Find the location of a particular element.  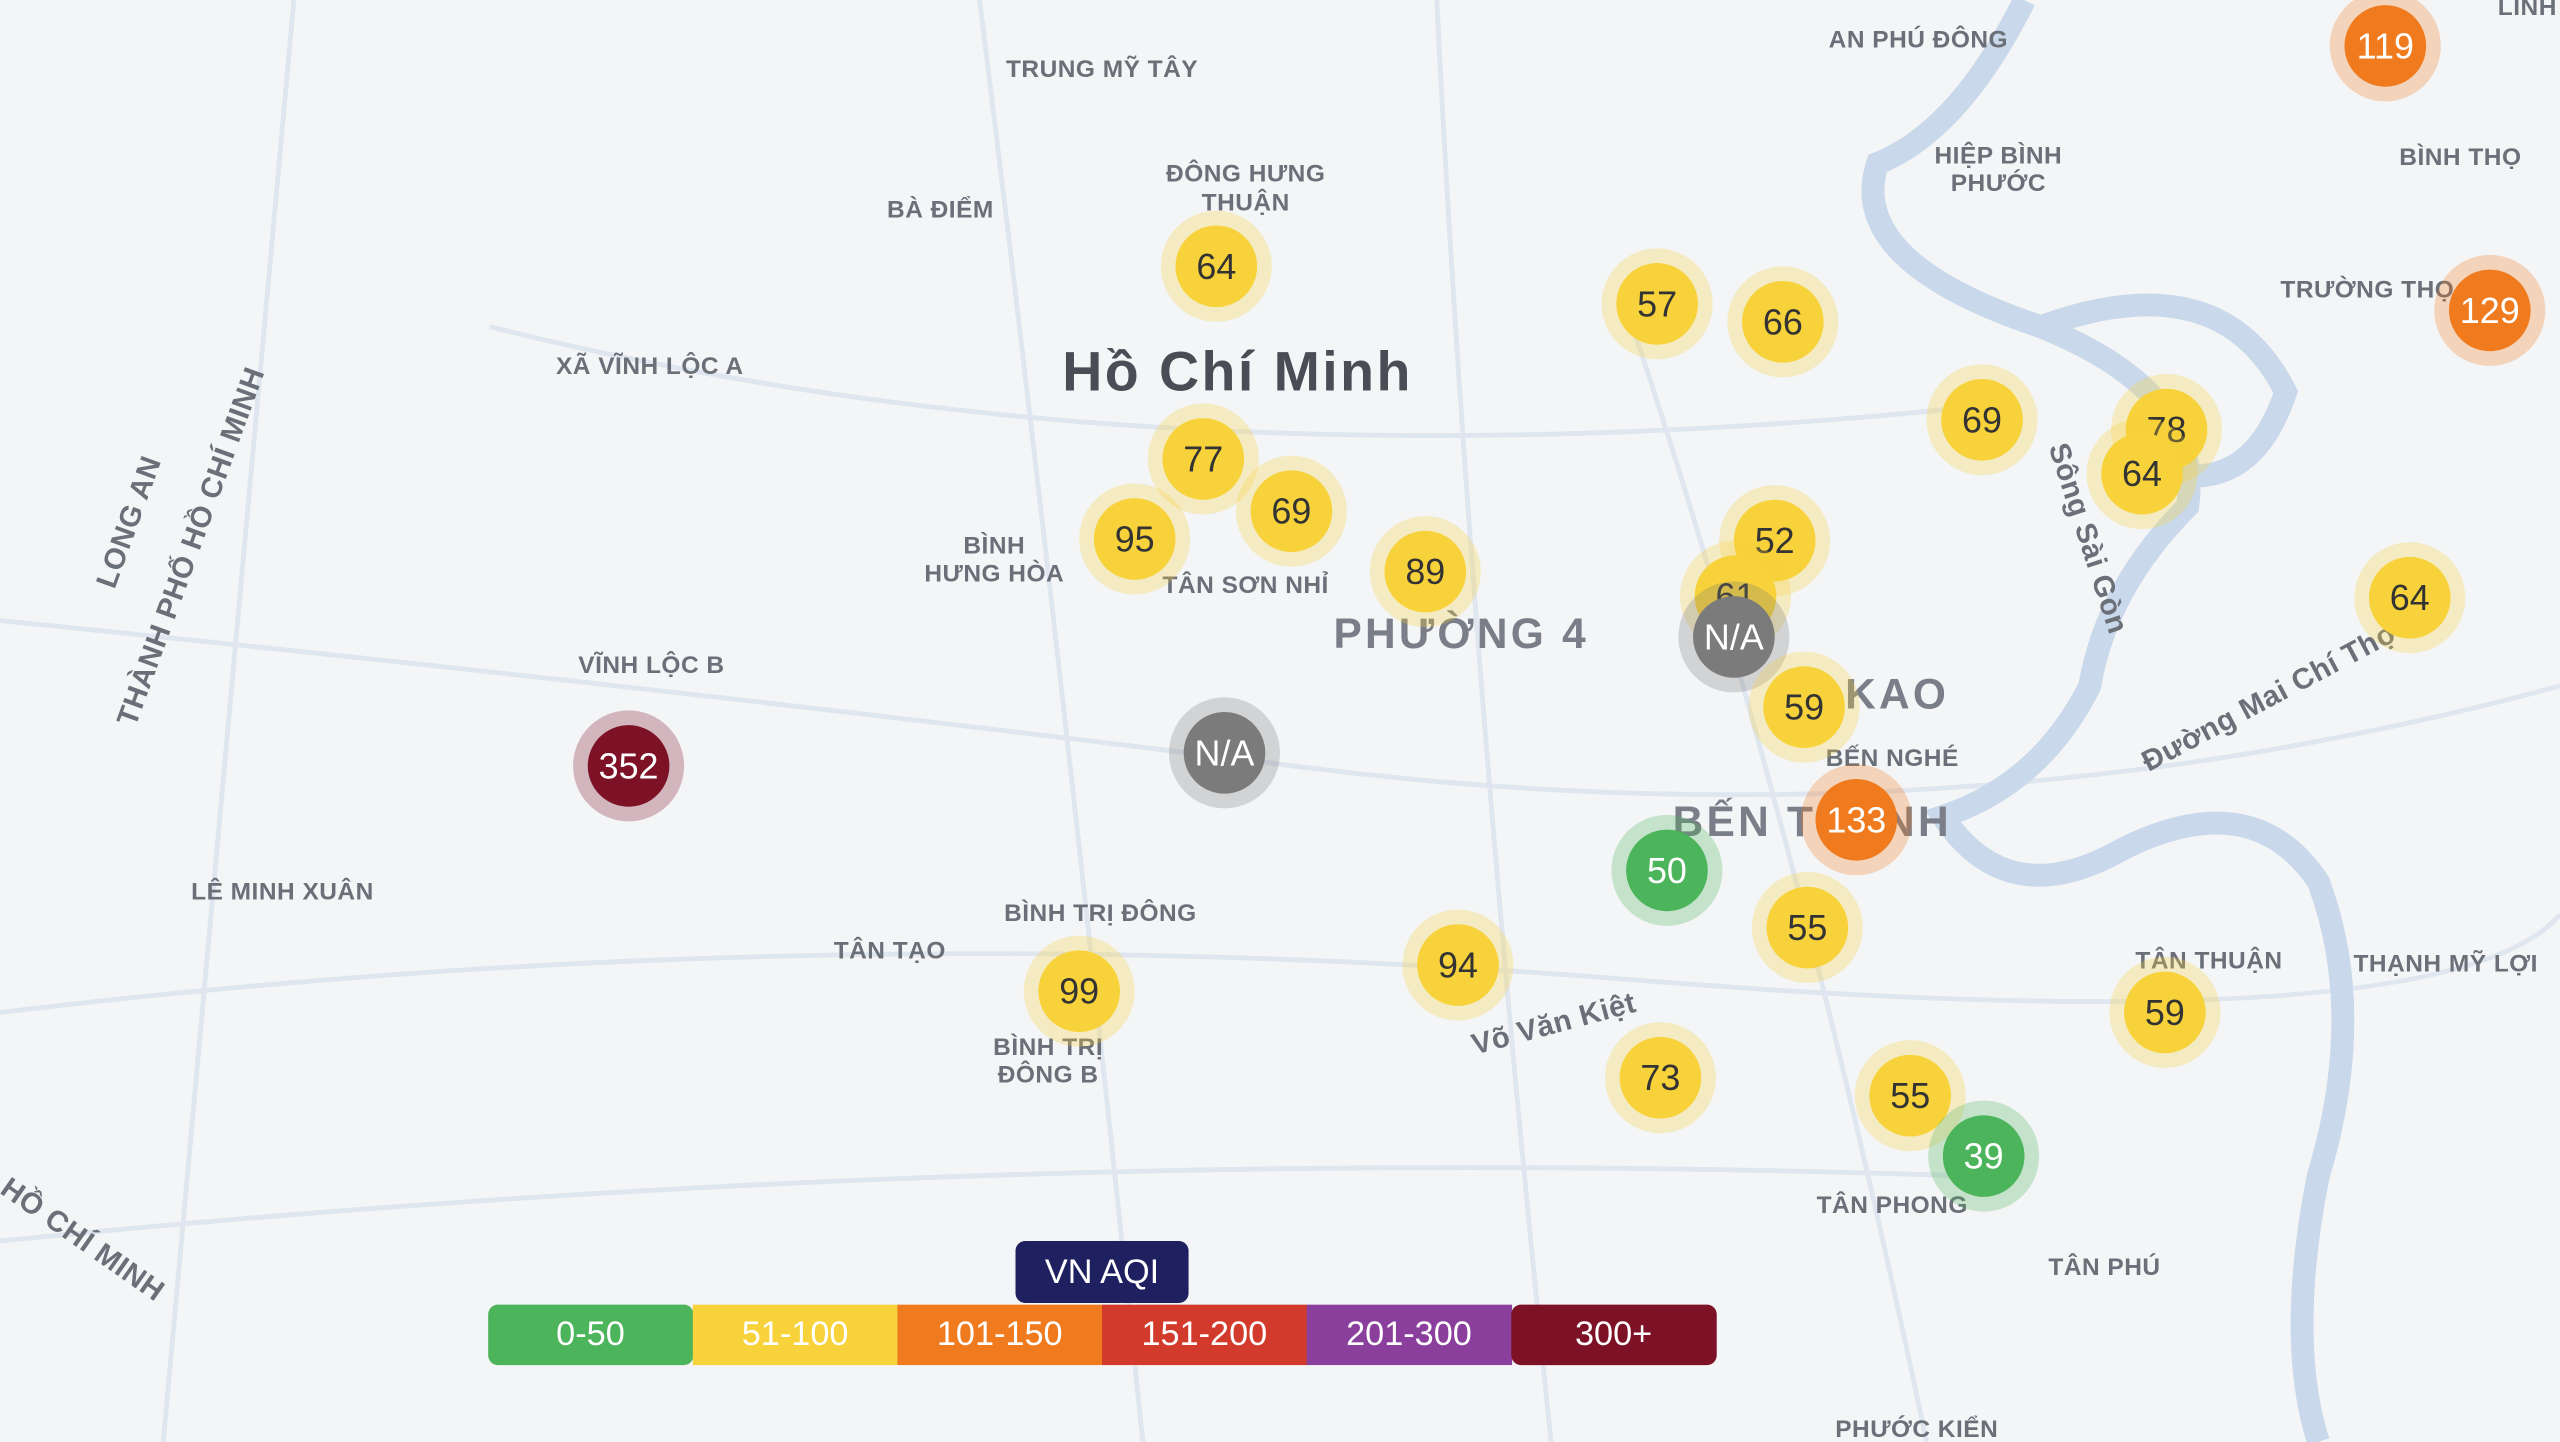

station-marker: 77 is located at coordinates (1203, 459).